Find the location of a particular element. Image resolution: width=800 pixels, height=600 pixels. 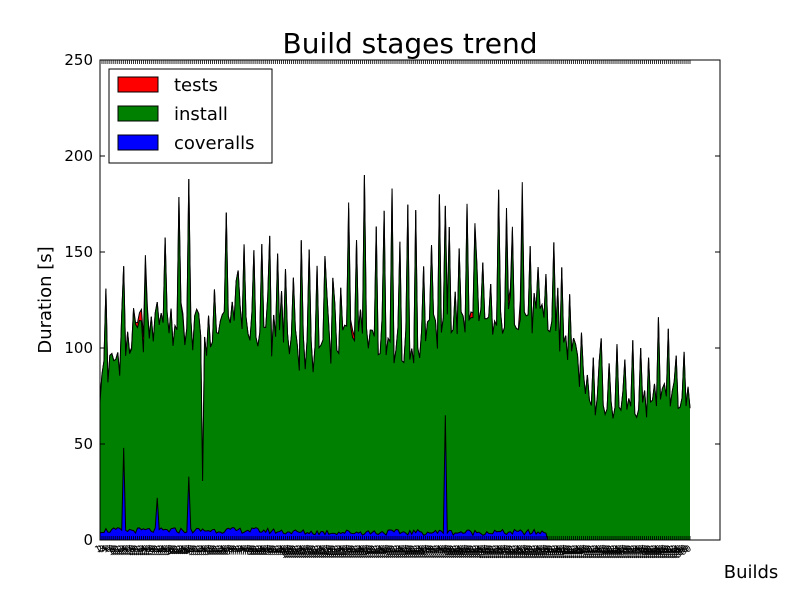

x-tick-label: 17 is located at coordinates (127, 551).